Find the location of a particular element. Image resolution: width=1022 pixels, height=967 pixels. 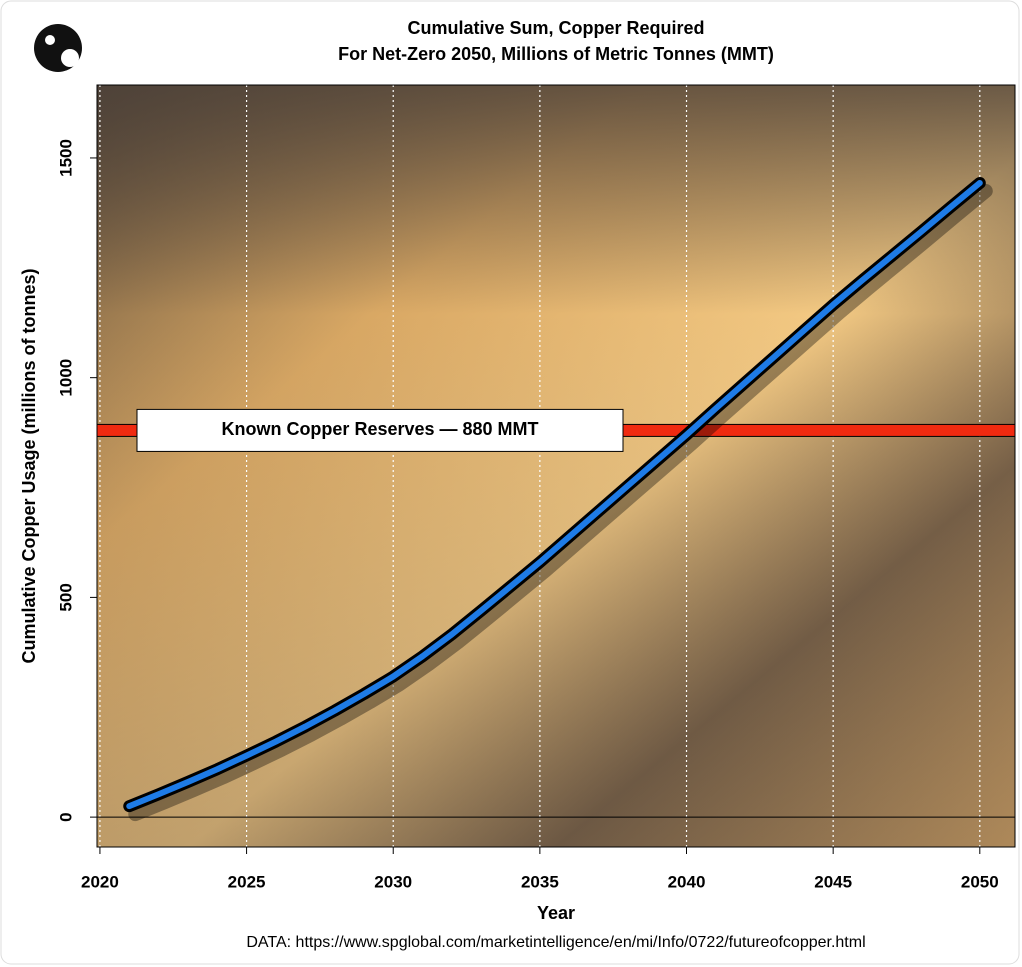

x-tick-label: 2050 is located at coordinates (980, 881).